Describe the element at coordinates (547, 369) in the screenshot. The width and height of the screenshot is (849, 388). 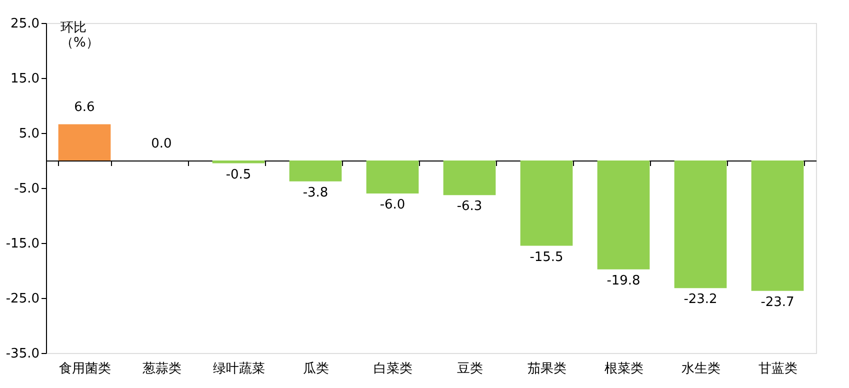
I see `x-tick-label: 茄果类` at that location.